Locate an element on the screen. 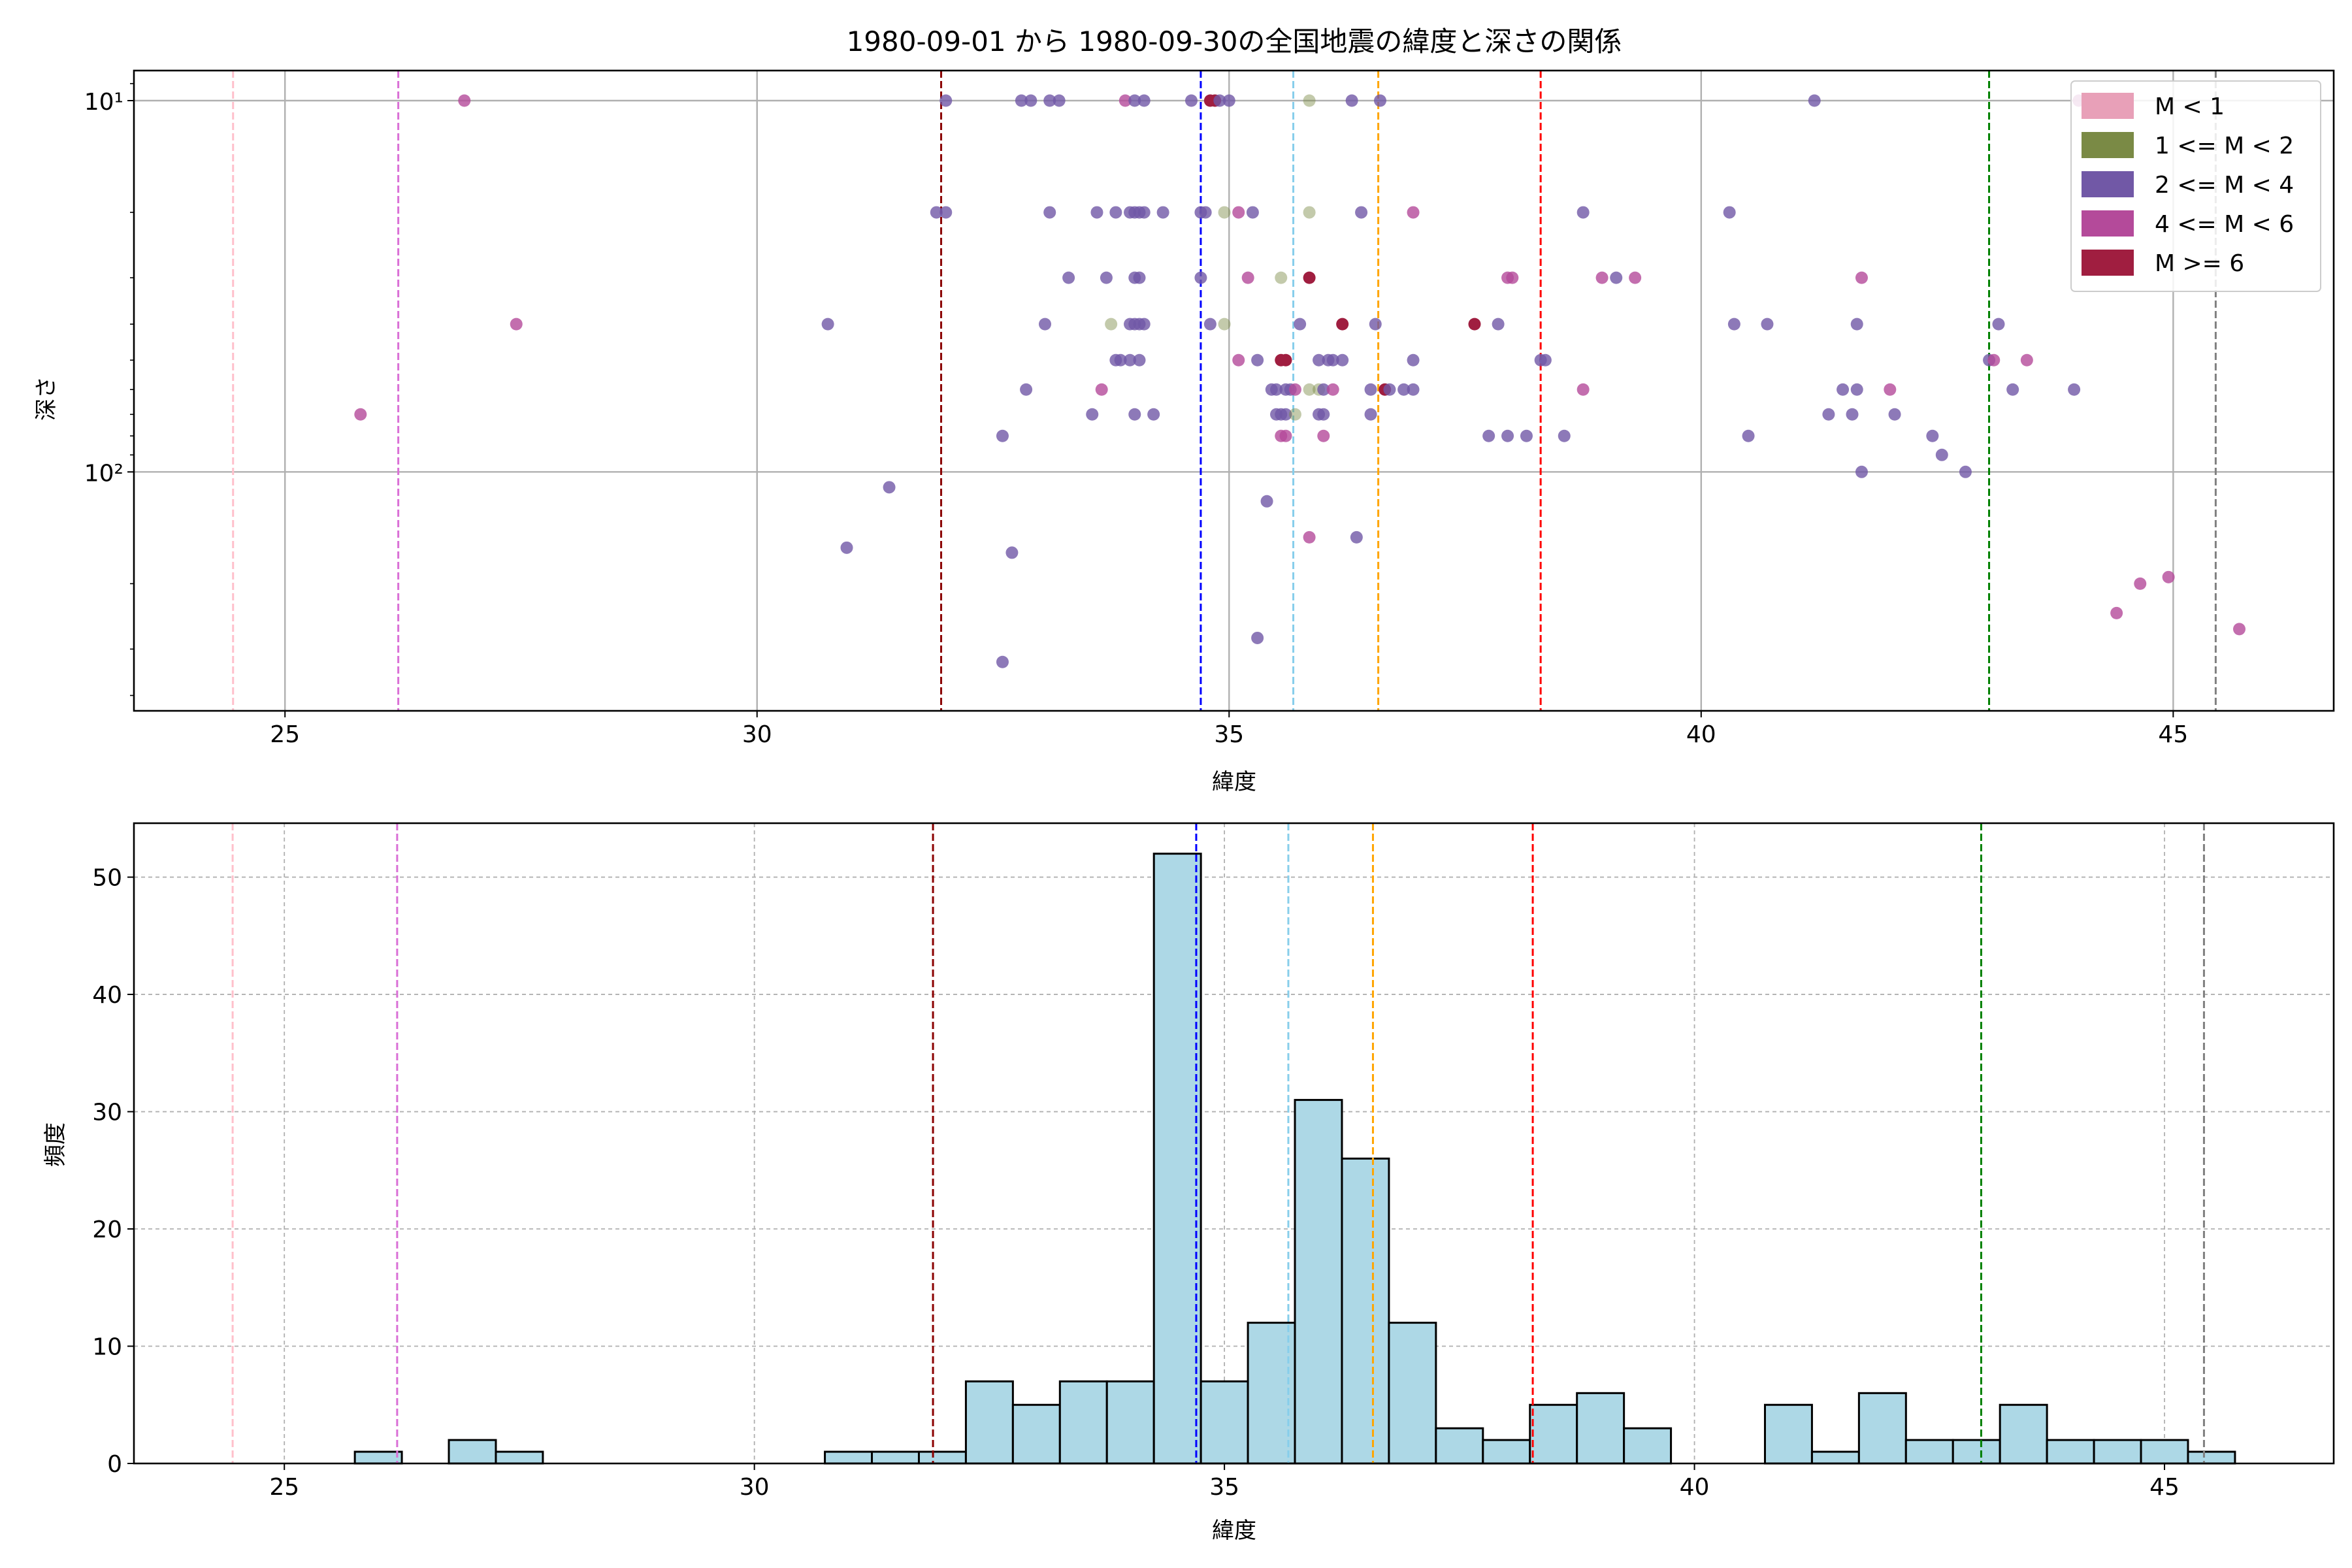 The height and width of the screenshot is (1568, 2352). histogram-y-tick-label: 20 is located at coordinates (107, 1230).